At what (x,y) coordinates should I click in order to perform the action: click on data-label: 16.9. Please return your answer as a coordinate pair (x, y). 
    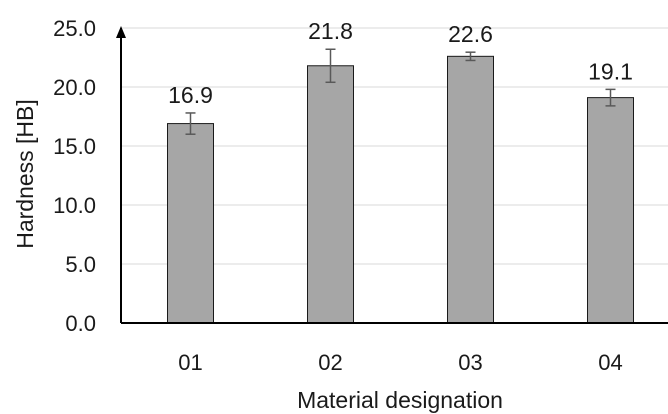
    Looking at the image, I should click on (190, 95).